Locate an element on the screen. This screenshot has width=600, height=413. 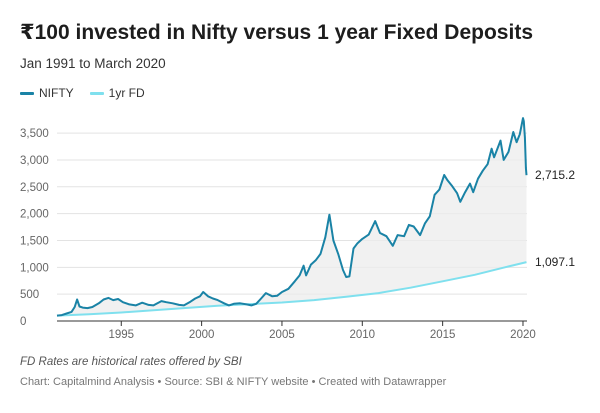
y-tick-label: 1,000 is located at coordinates (34, 268).